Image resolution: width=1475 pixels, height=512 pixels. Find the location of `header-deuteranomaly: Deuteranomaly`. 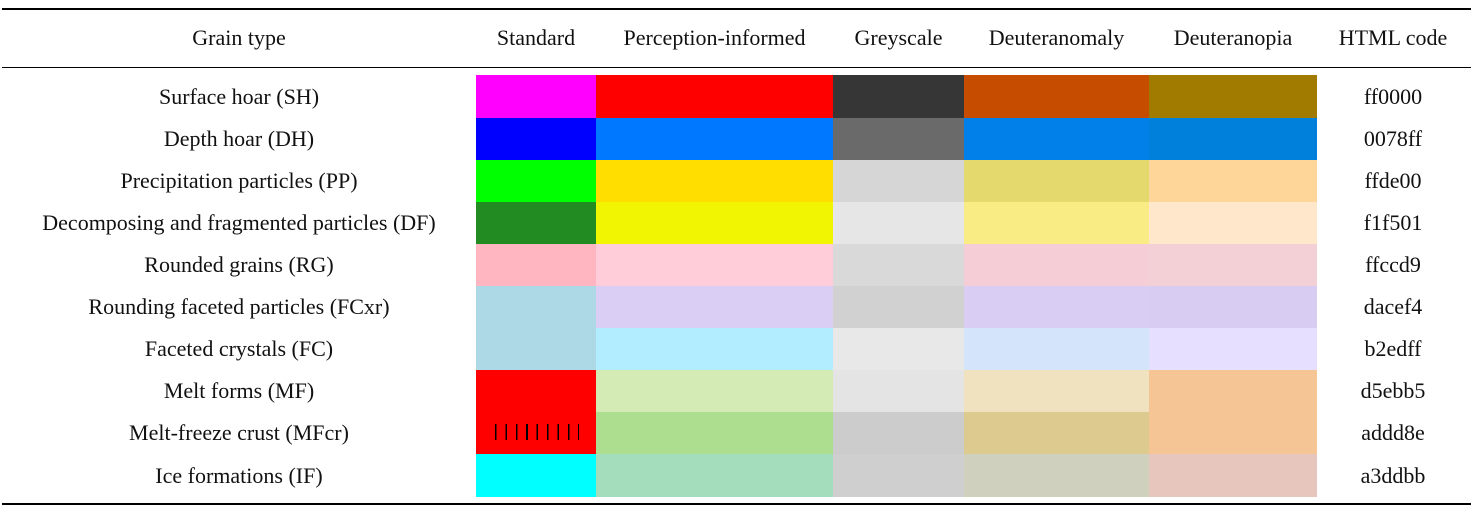

header-deuteranomaly: Deuteranomaly is located at coordinates (1056, 37).